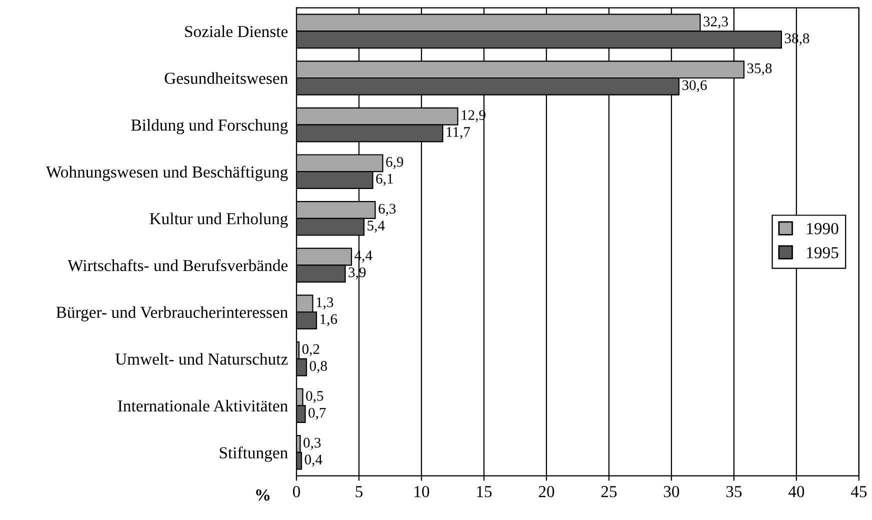 This screenshot has width=872, height=520. What do you see at coordinates (329, 320) in the screenshot?
I see `data-label: 1,6` at bounding box center [329, 320].